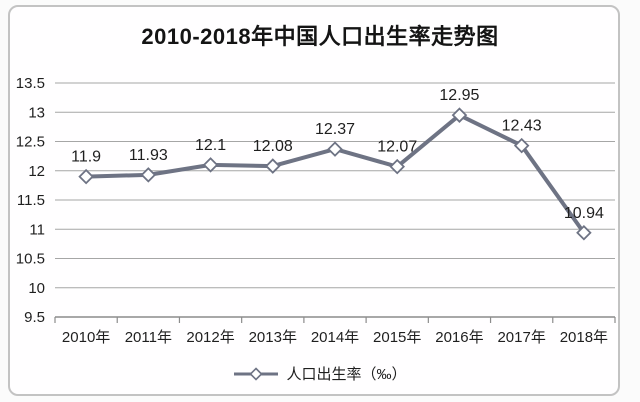 This screenshot has width=640, height=402. What do you see at coordinates (397, 337) in the screenshot?
I see `x-tick-label: 2015年` at bounding box center [397, 337].